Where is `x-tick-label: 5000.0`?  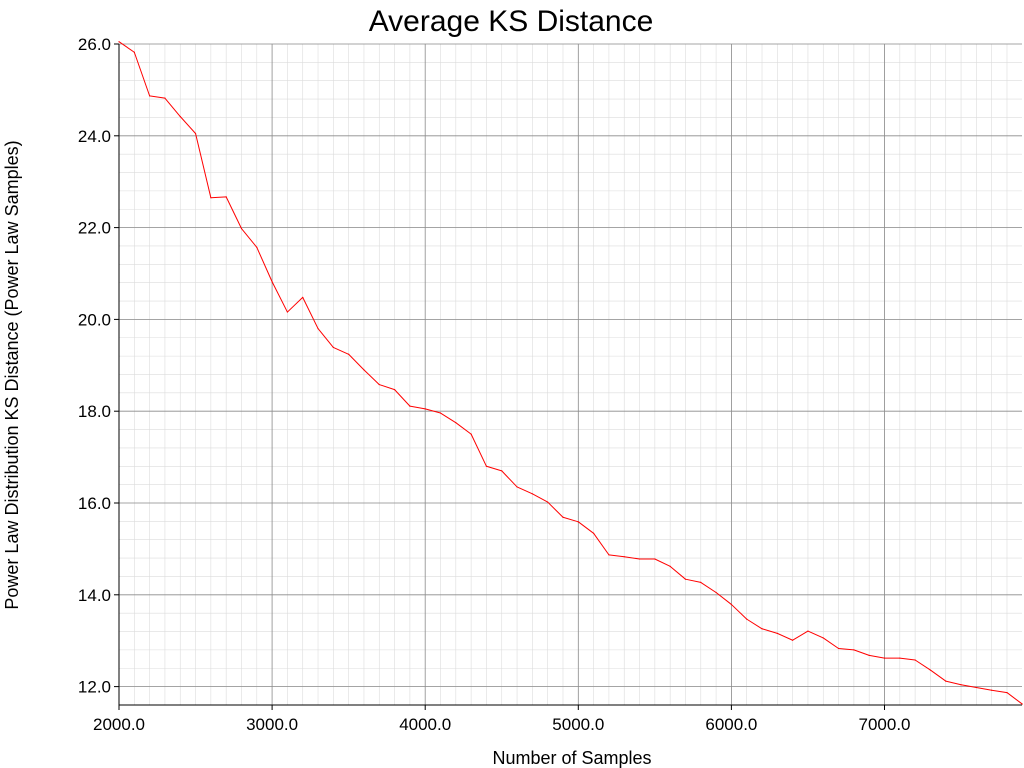
x-tick-label: 5000.0 is located at coordinates (578, 724).